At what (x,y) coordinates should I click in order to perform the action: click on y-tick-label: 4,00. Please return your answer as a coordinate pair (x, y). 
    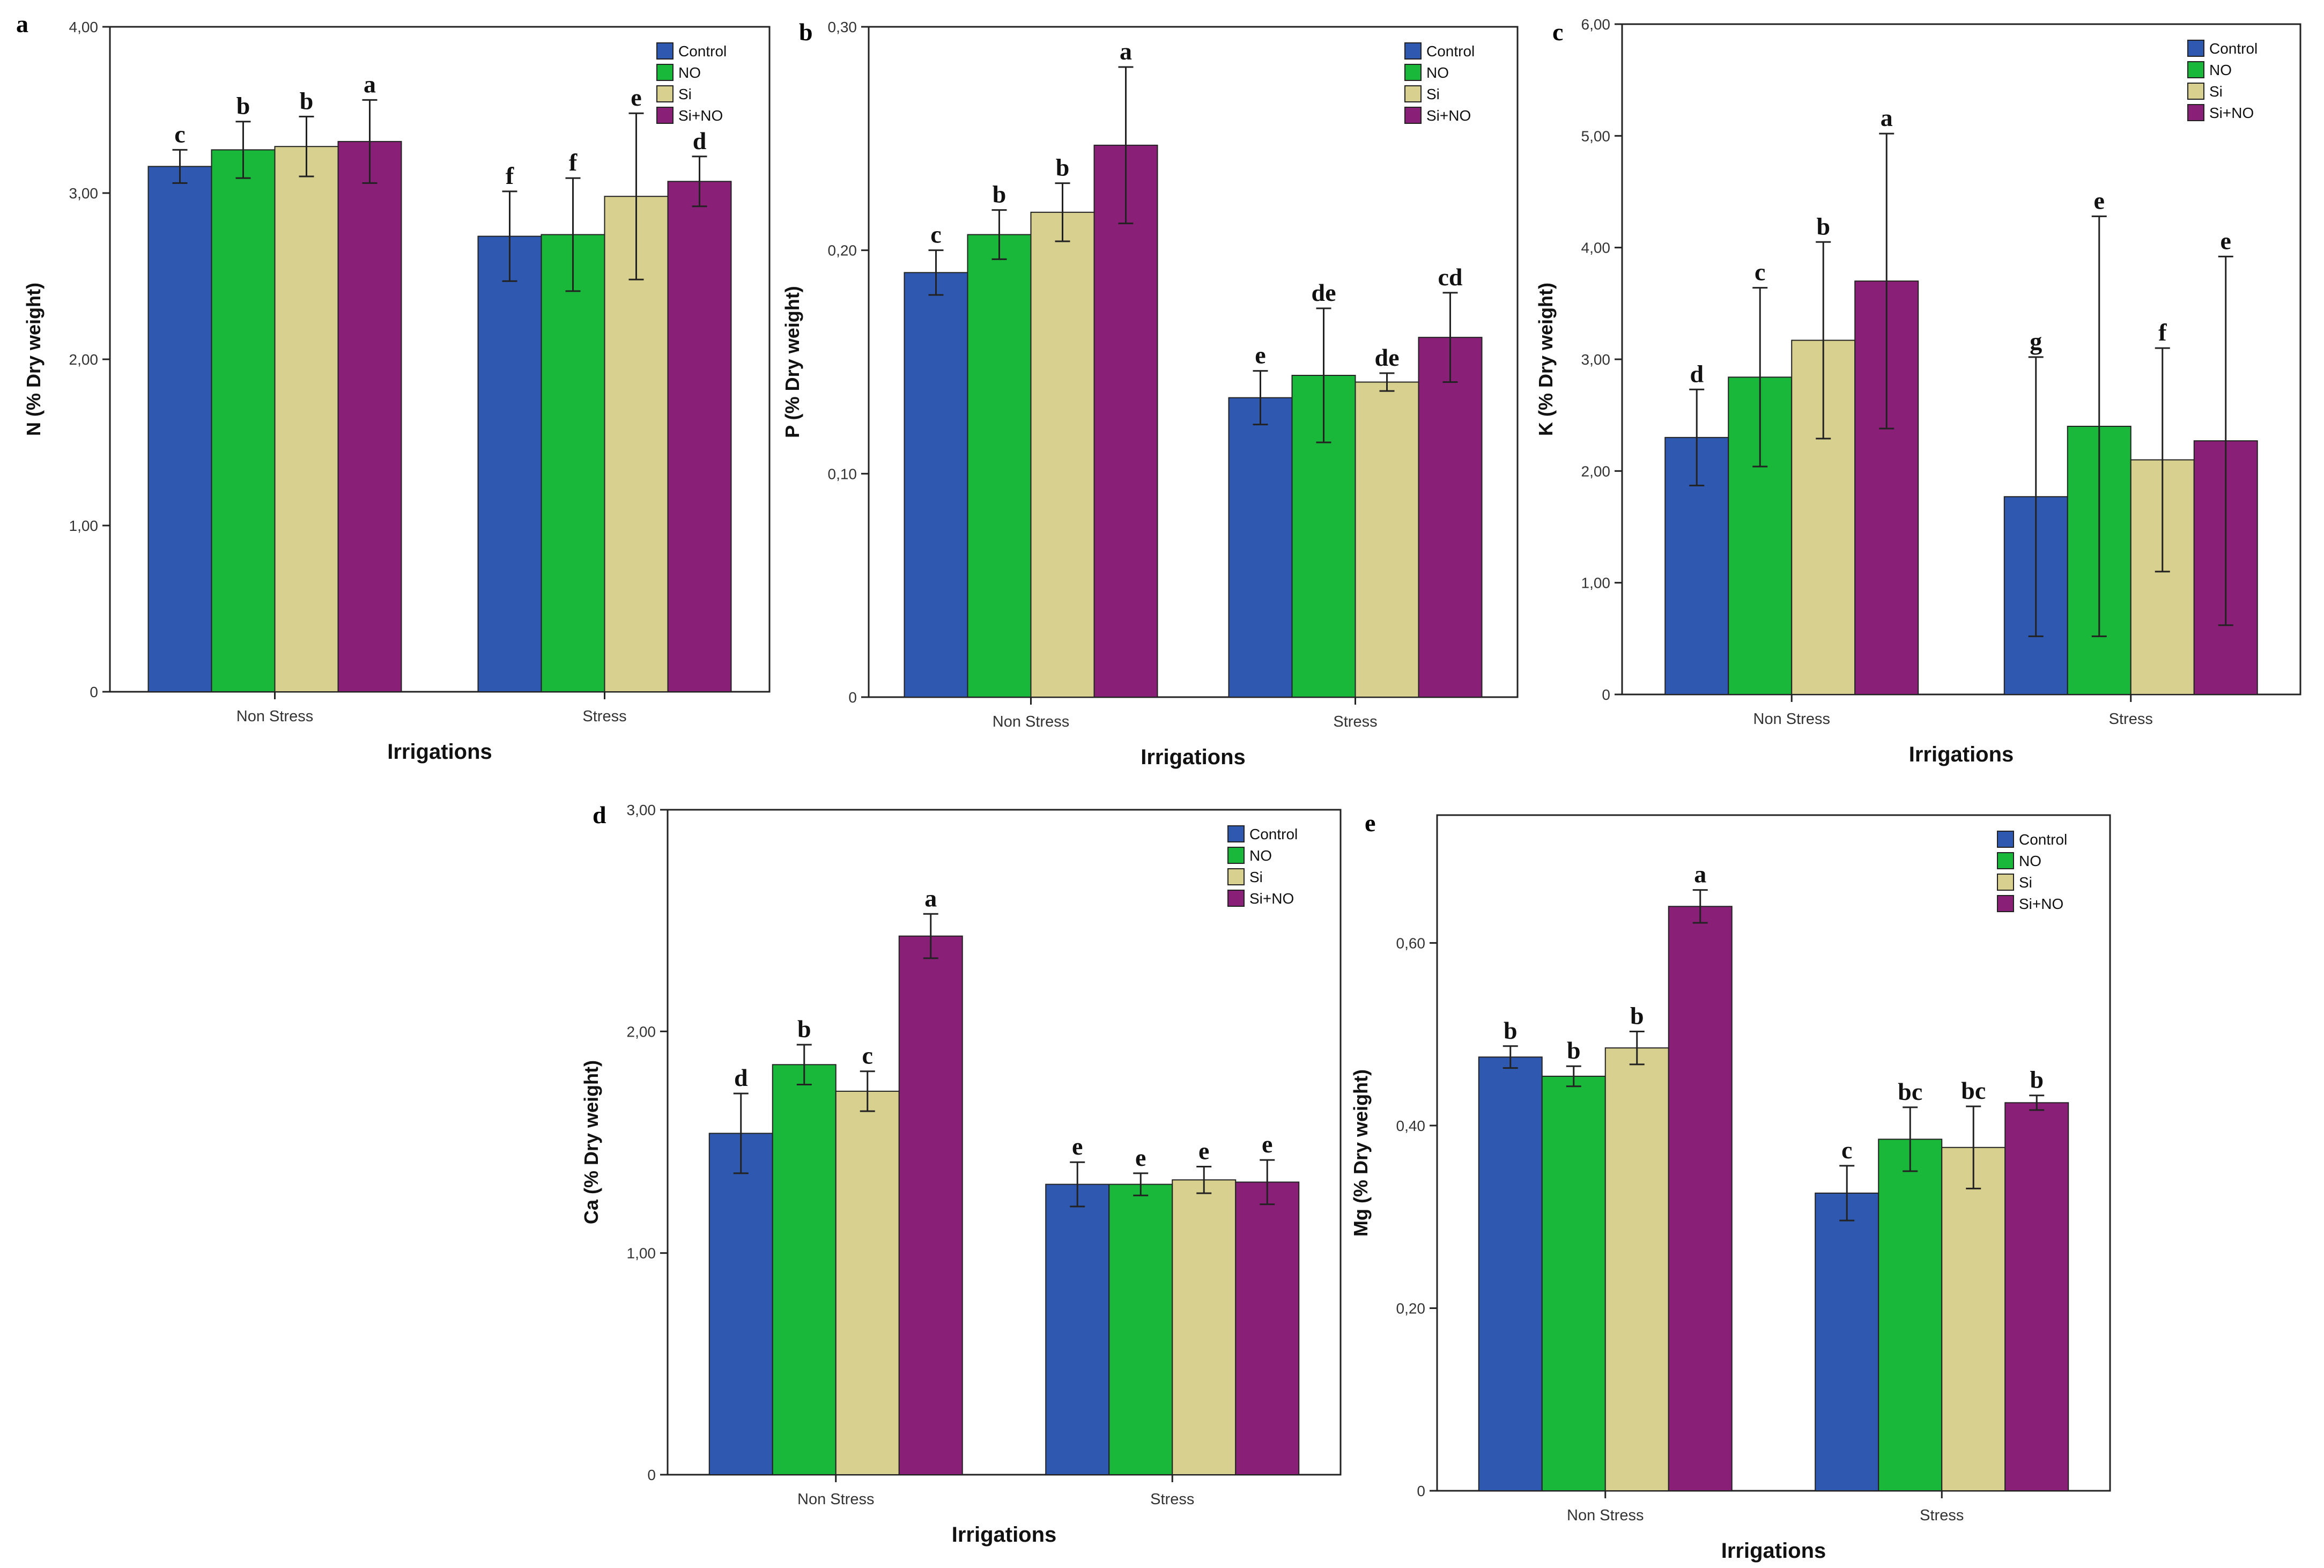
    Looking at the image, I should click on (84, 27).